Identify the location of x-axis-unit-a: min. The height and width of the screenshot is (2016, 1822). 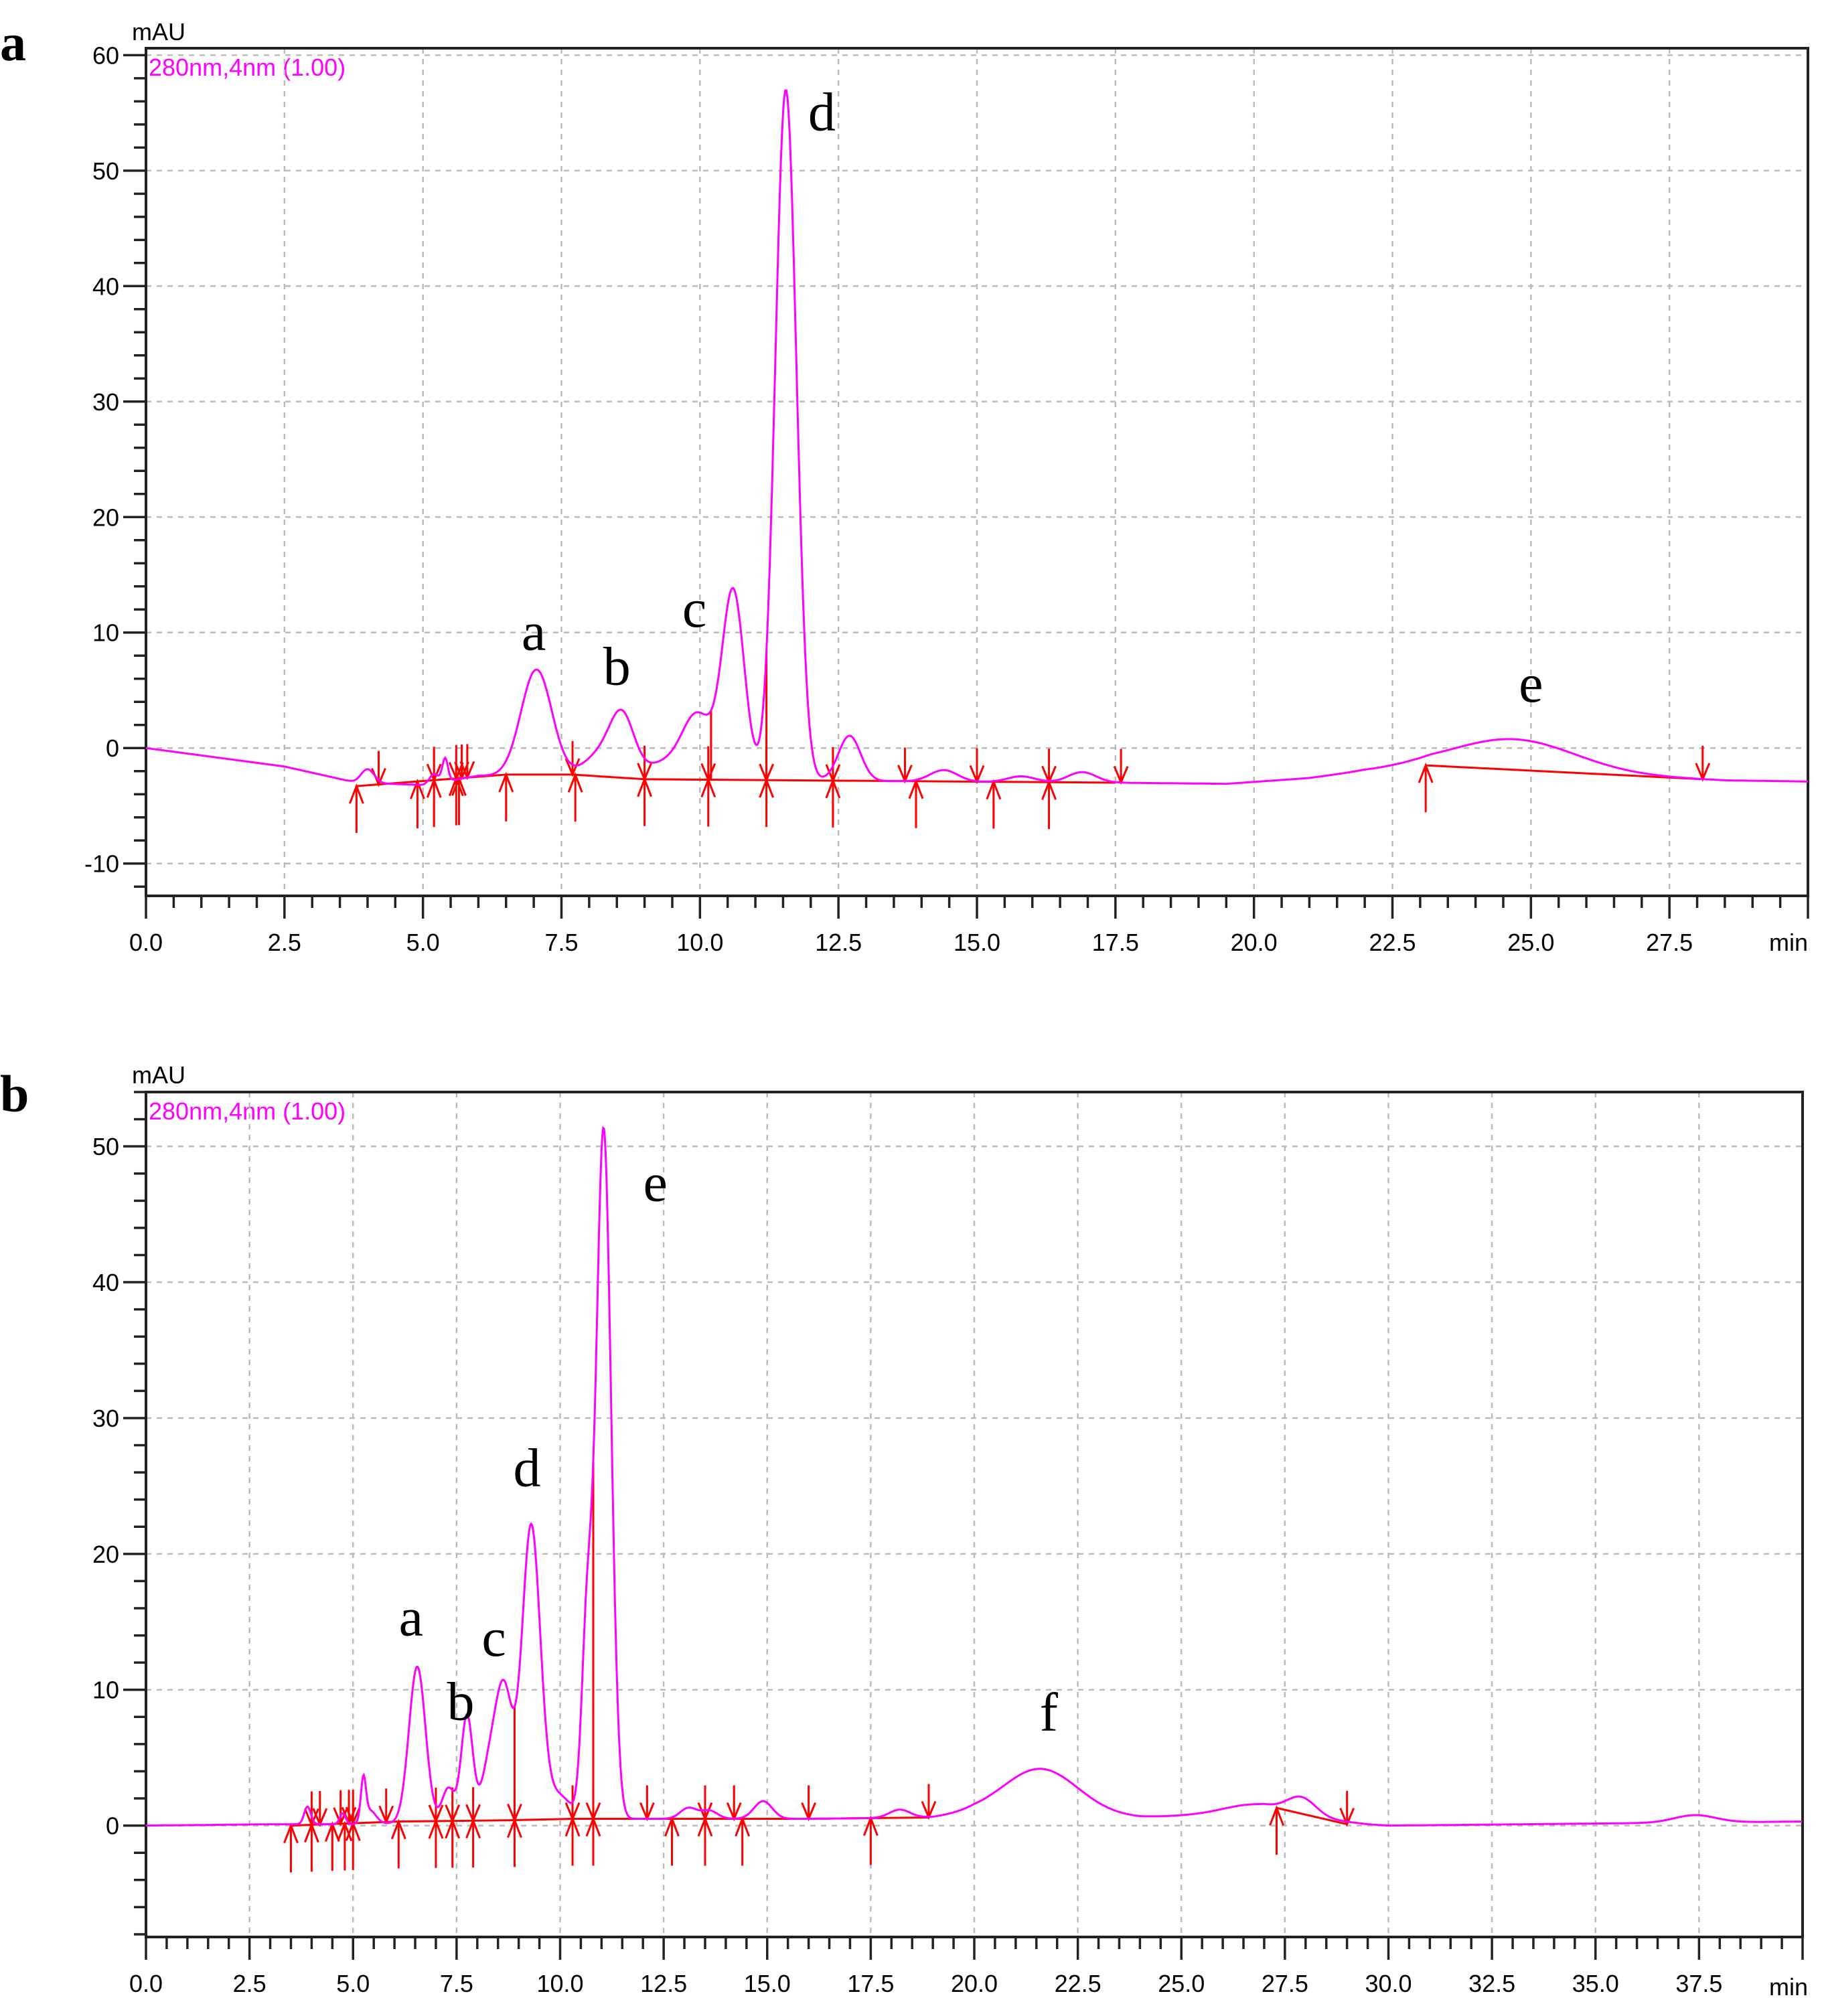
(1788, 942).